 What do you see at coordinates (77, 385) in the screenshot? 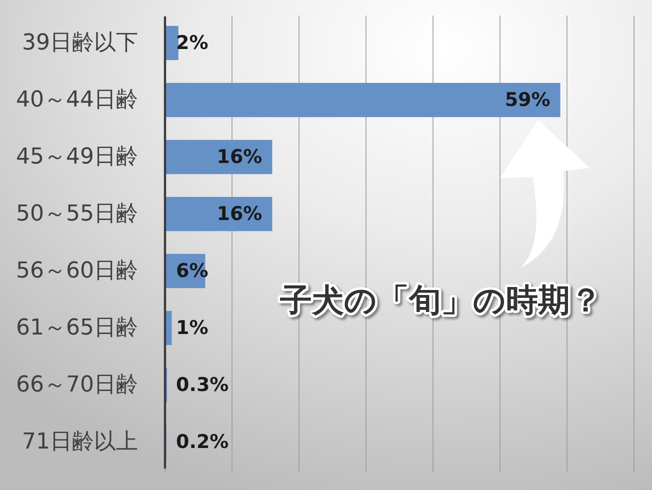
I see `y-tick-label: 66～70日齢` at bounding box center [77, 385].